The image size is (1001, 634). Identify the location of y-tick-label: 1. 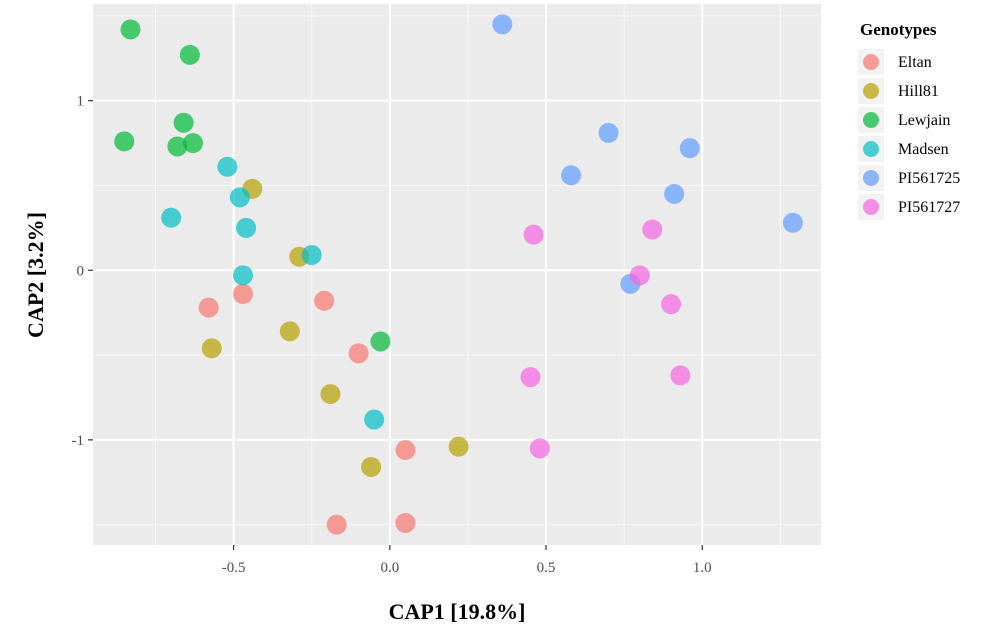
(81, 102).